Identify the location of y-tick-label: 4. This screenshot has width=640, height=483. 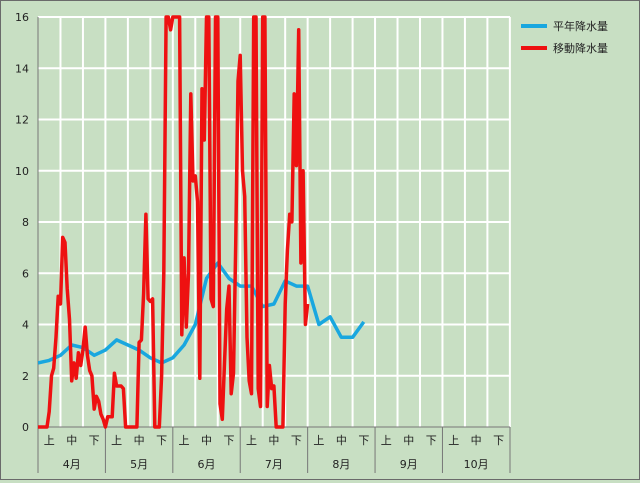
(25, 325).